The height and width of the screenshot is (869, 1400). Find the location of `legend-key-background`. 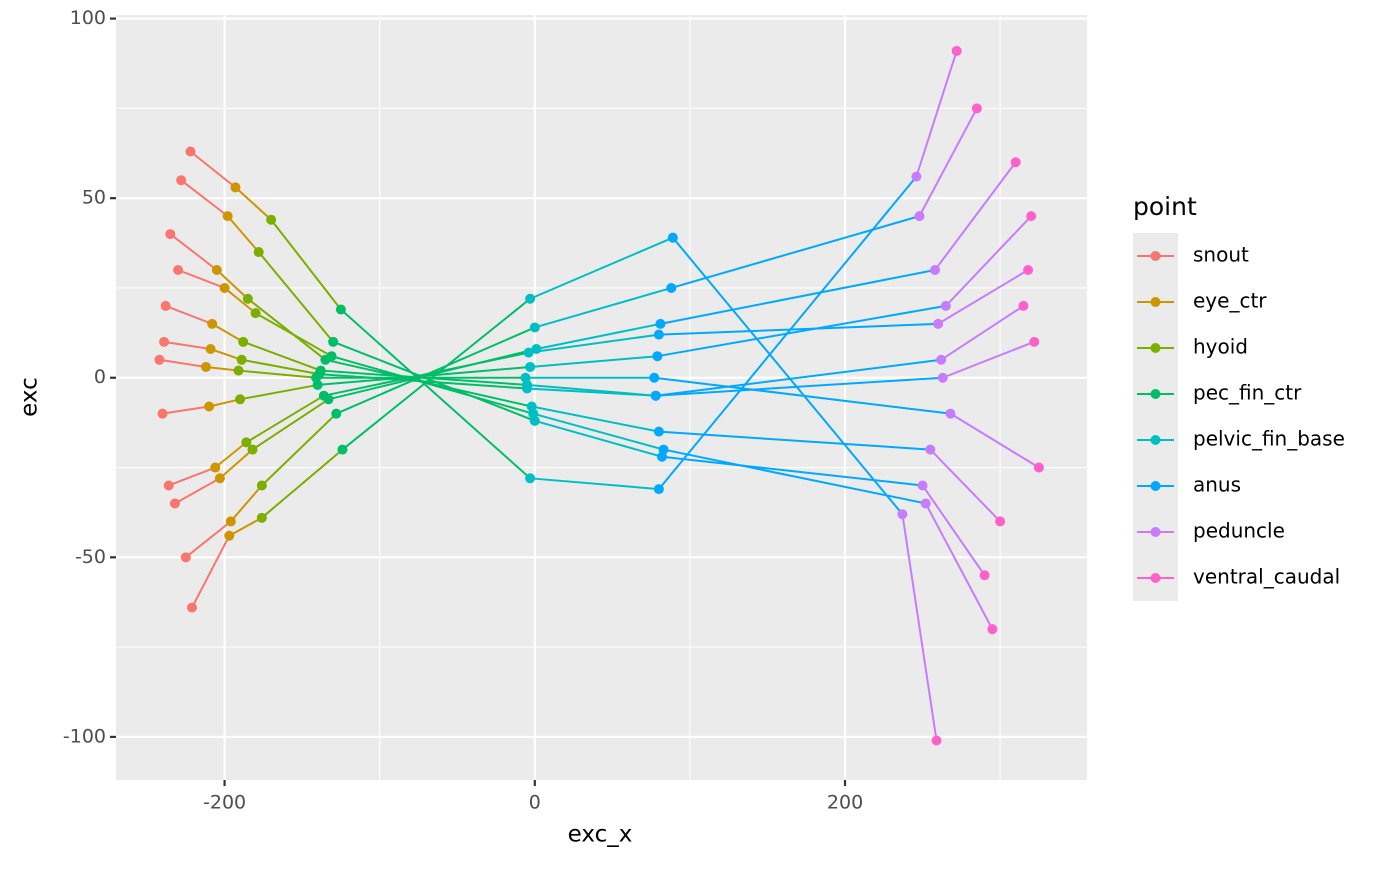

legend-key-background is located at coordinates (1155, 417).